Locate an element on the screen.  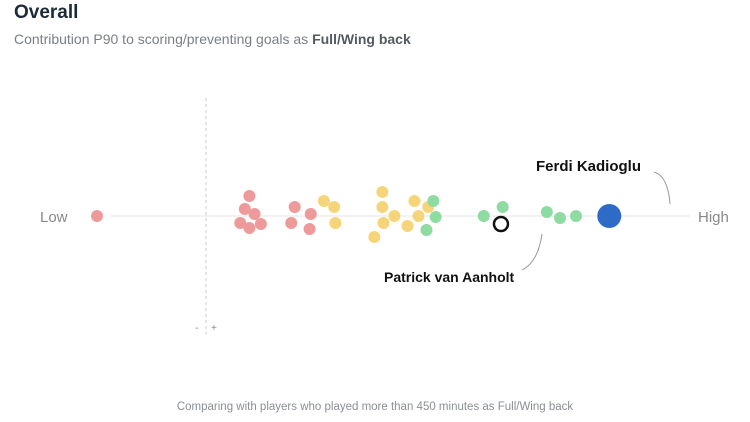
patrick-van-aanholt-point is located at coordinates (501, 224).